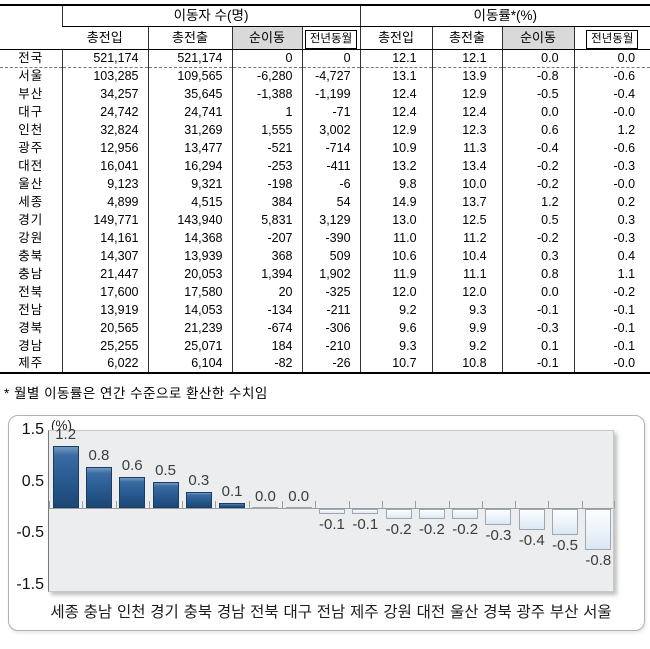  Describe the element at coordinates (331, 166) in the screenshot. I see `table-cell: -411` at that location.